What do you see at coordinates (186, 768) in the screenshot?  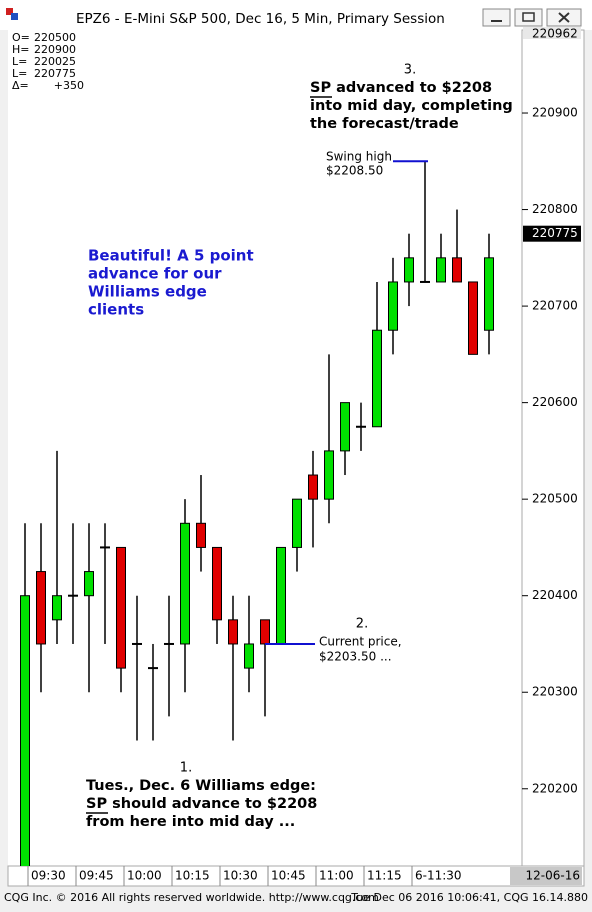 I see `annotation-number: 1.` at bounding box center [186, 768].